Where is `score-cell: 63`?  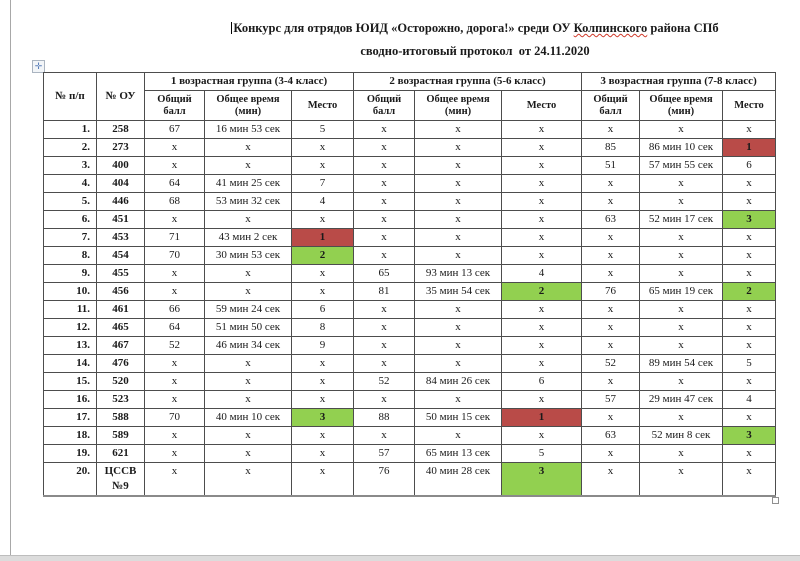
score-cell: 63 is located at coordinates (611, 219).